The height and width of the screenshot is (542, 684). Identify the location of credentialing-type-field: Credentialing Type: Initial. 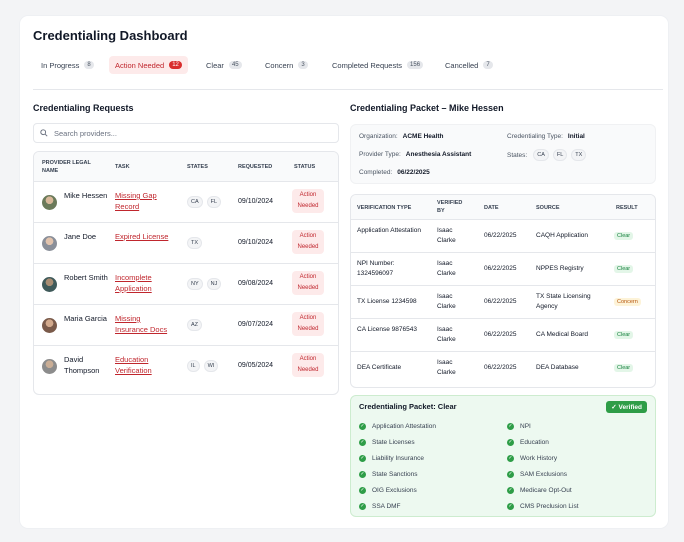
(546, 136).